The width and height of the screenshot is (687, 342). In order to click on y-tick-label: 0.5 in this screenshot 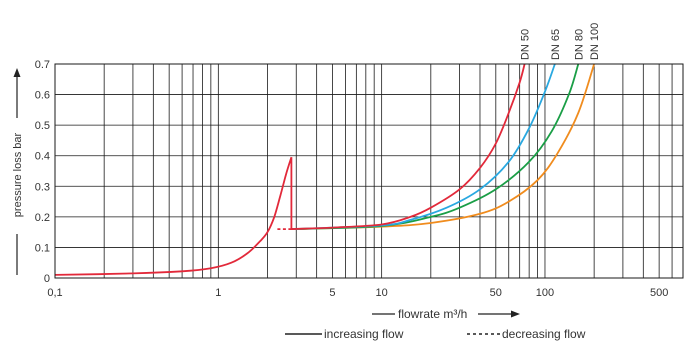, I will do `click(42, 126)`.